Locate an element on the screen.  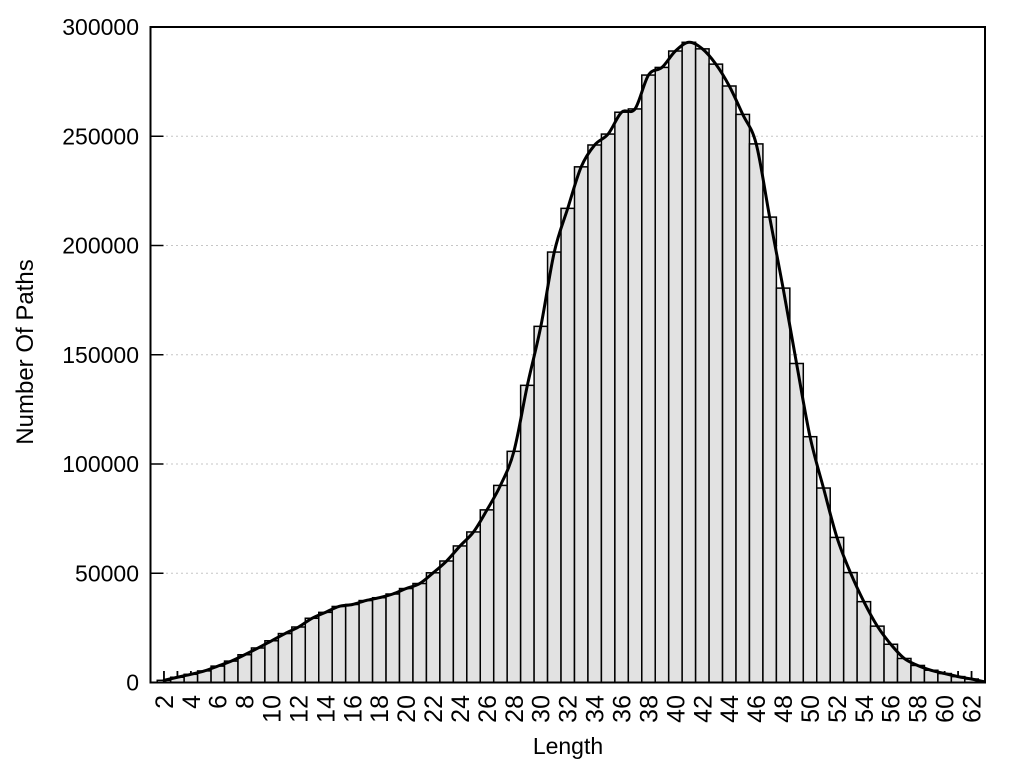
svg-text: 100000 is located at coordinates (100, 464).